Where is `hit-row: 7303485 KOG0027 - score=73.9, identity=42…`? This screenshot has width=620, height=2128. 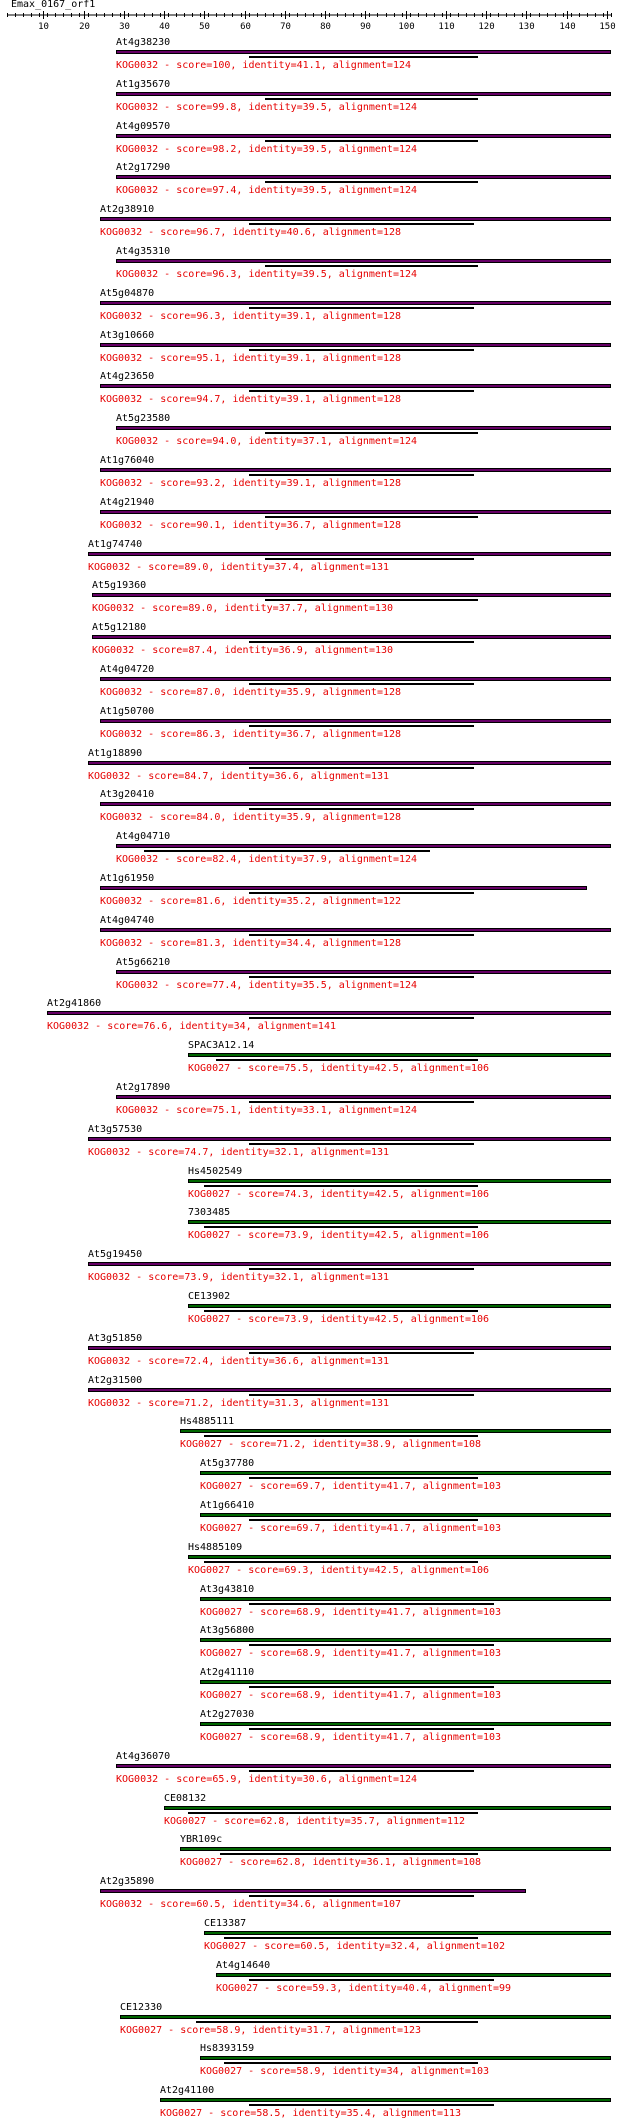 hit-row: 7303485 KOG0027 - score=73.9, identity=42… is located at coordinates (310, 1229).